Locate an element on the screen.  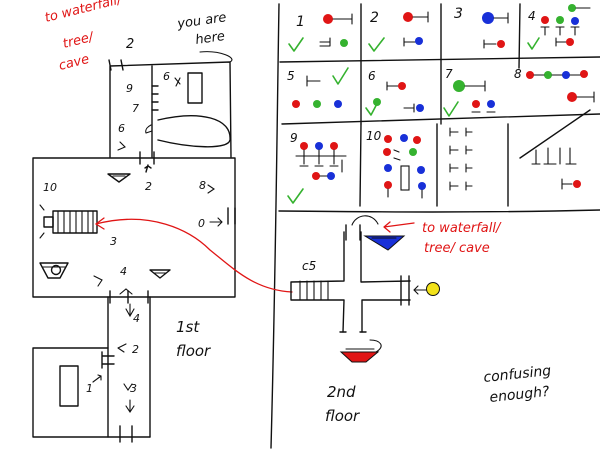
legend-number: 4 is located at coordinates (532, 16).